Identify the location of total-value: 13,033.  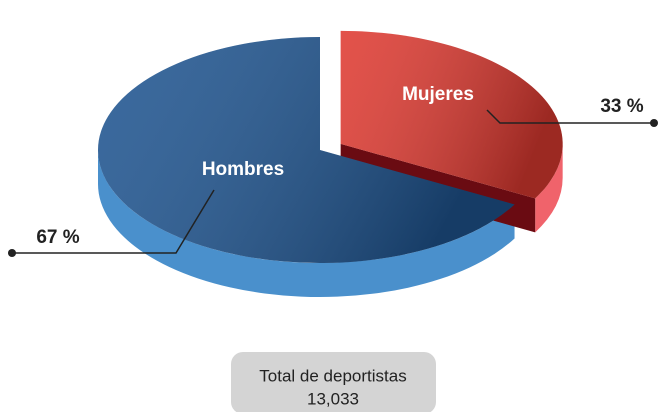
(333, 398).